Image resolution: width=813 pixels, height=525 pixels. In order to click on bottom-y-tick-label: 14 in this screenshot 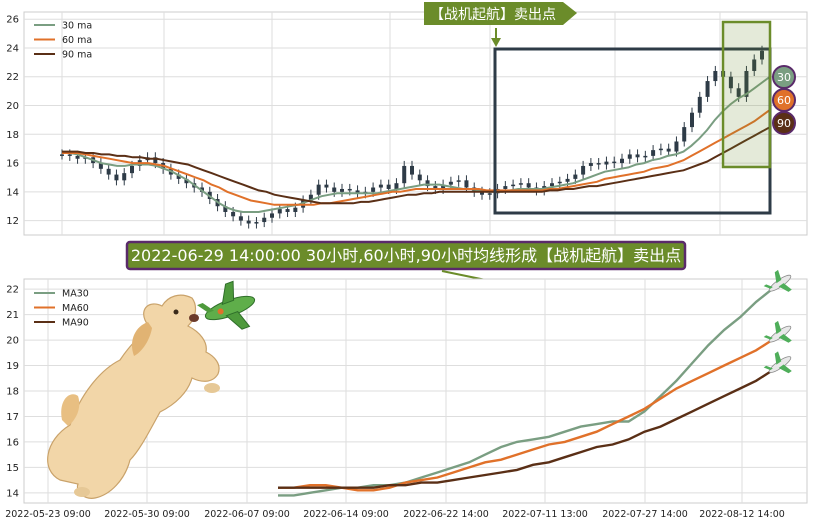, I will do `click(12, 493)`.